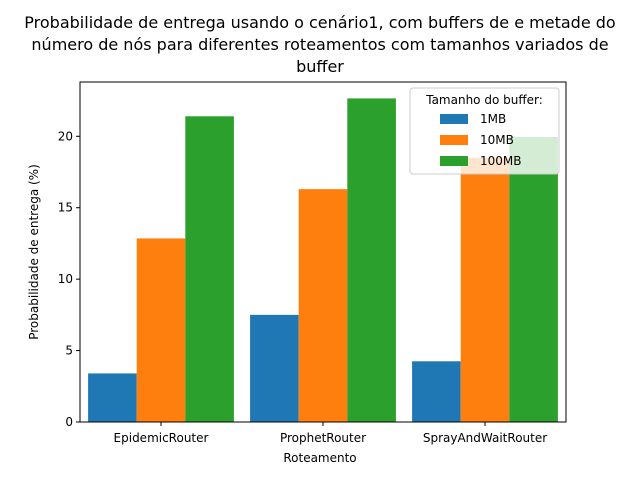  I want to click on y-axis-label: Probabilidade de entrega (%), so click(34, 252).